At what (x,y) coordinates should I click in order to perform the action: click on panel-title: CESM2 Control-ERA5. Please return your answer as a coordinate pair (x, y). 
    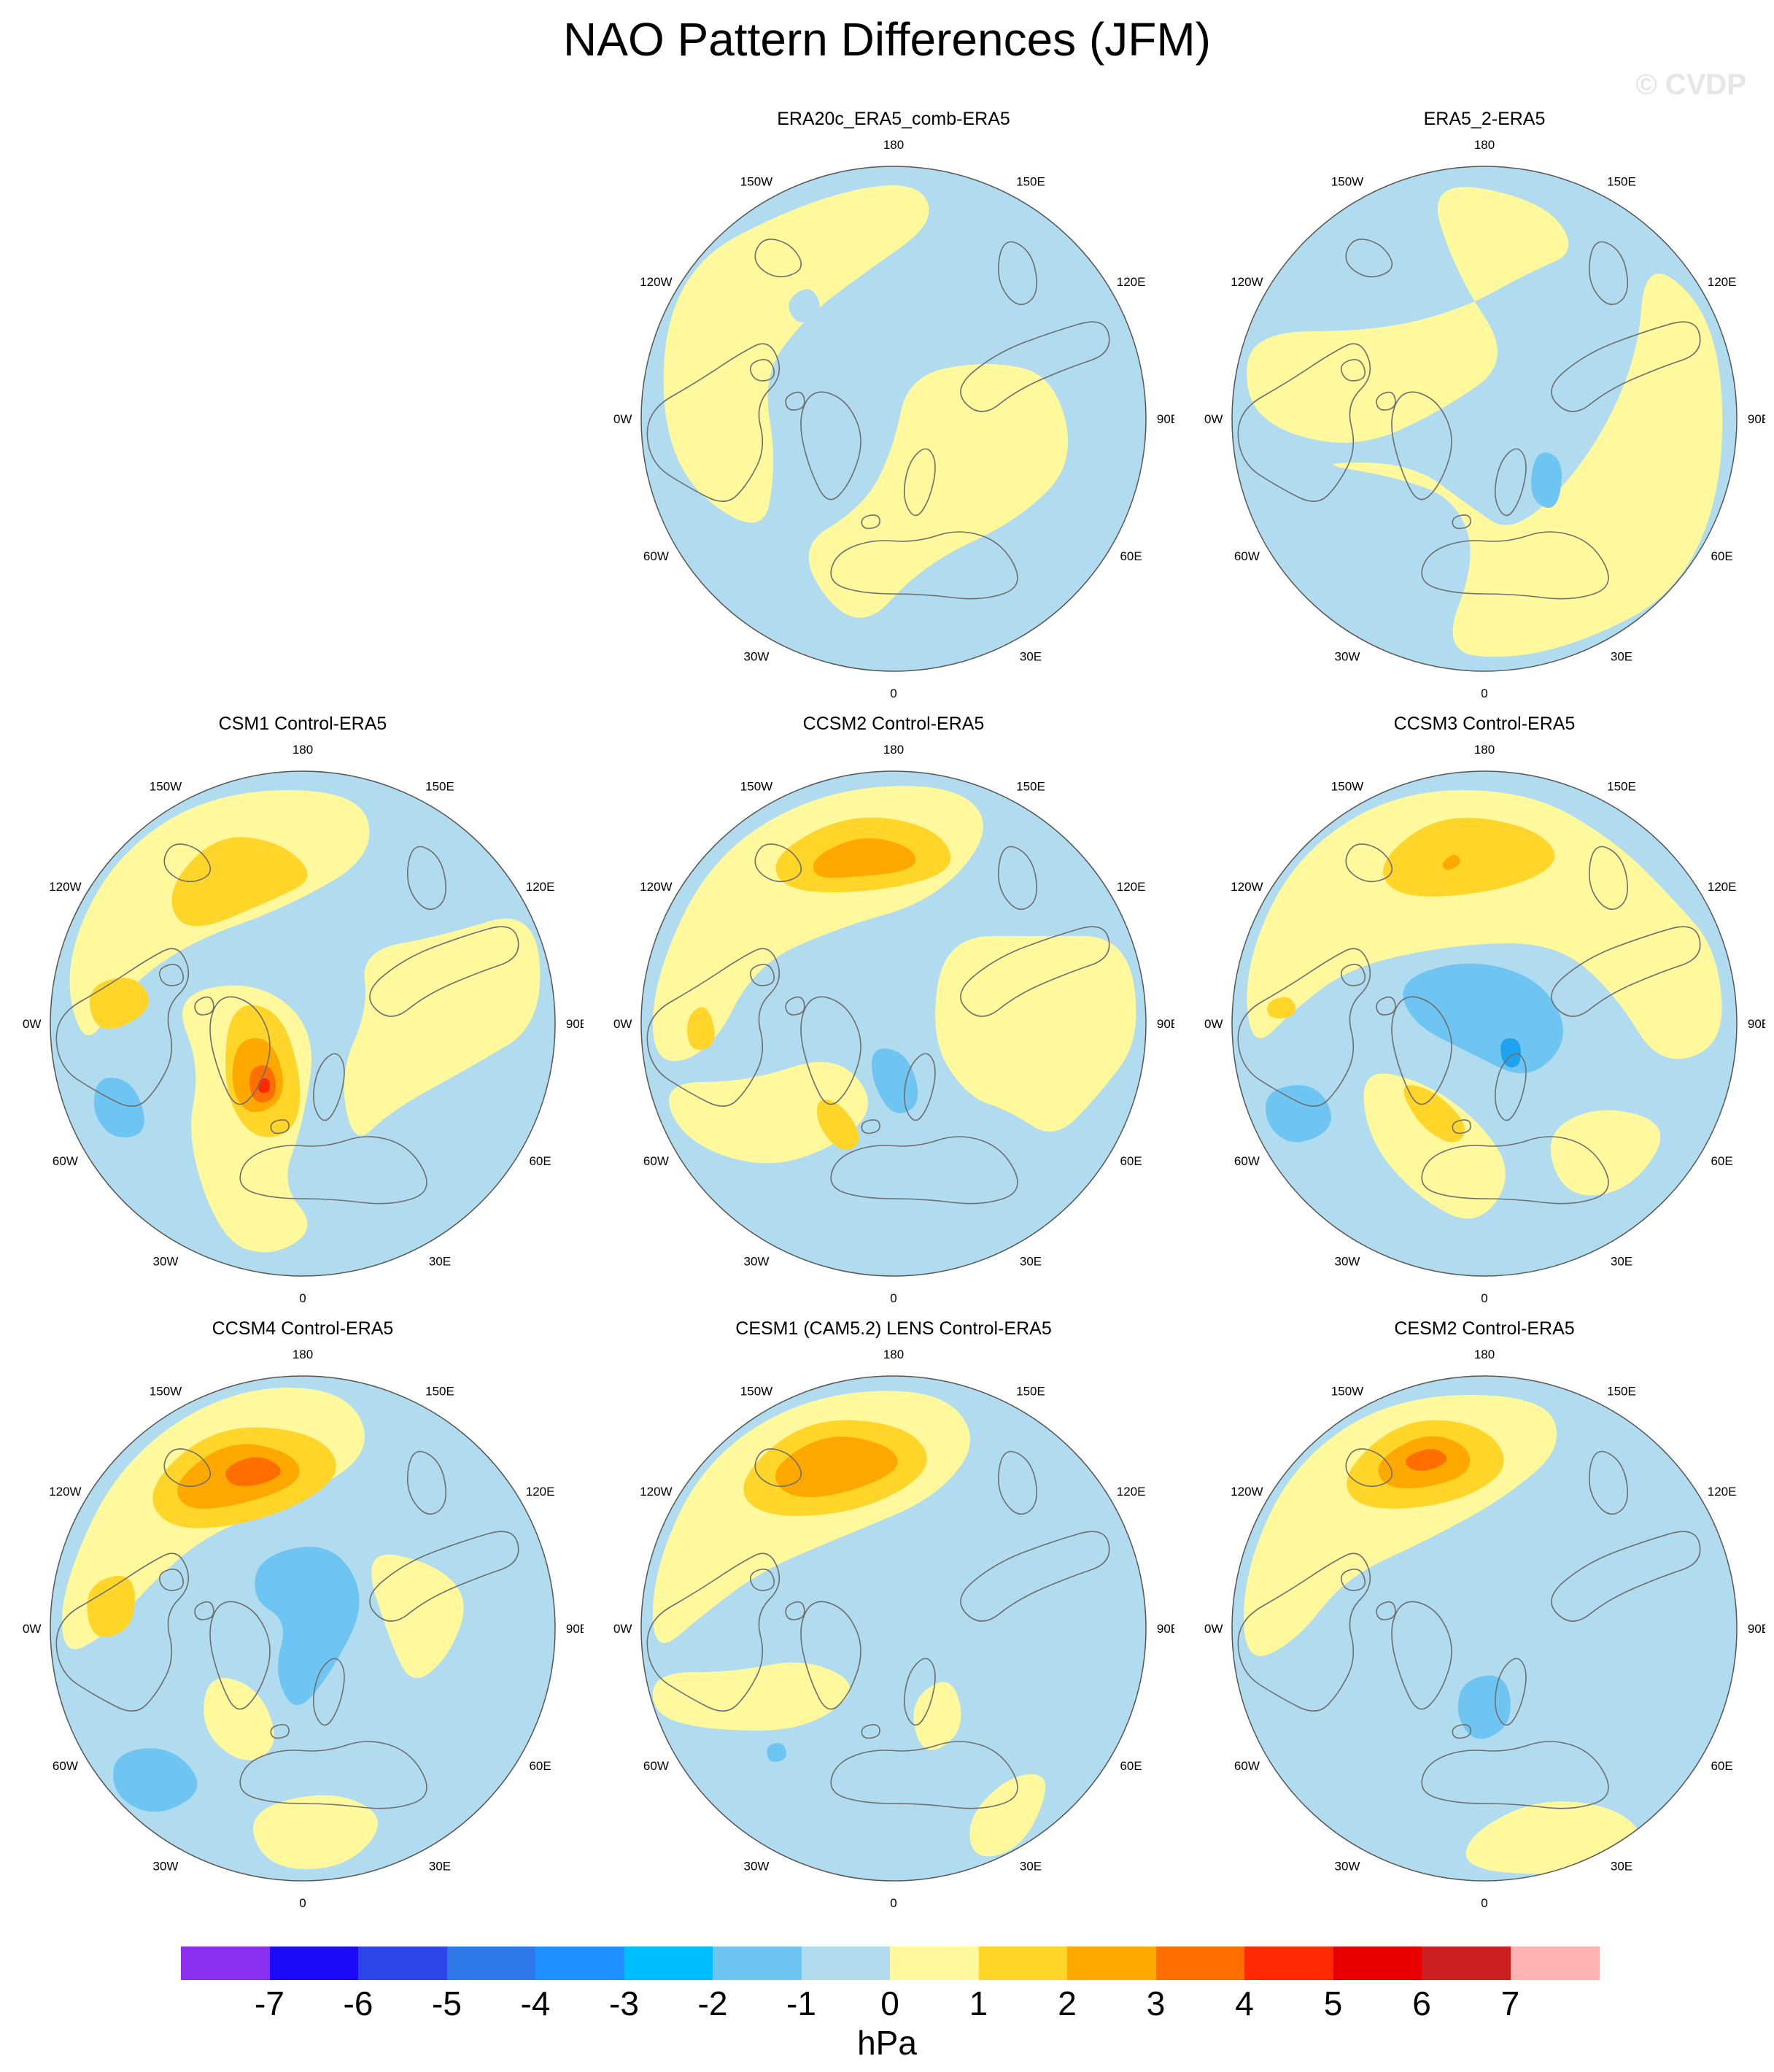
    Looking at the image, I should click on (1484, 1328).